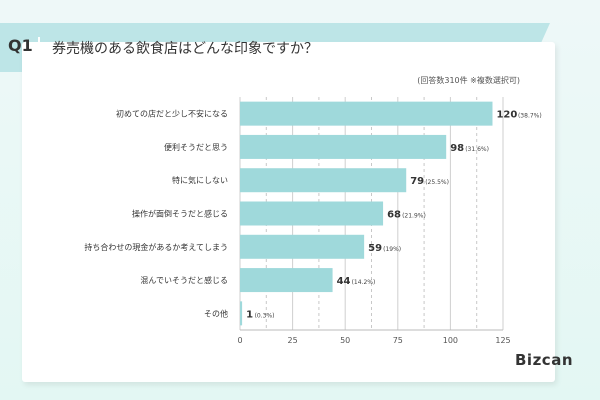  Describe the element at coordinates (20, 45) in the screenshot. I see `question-number: Q1` at that location.